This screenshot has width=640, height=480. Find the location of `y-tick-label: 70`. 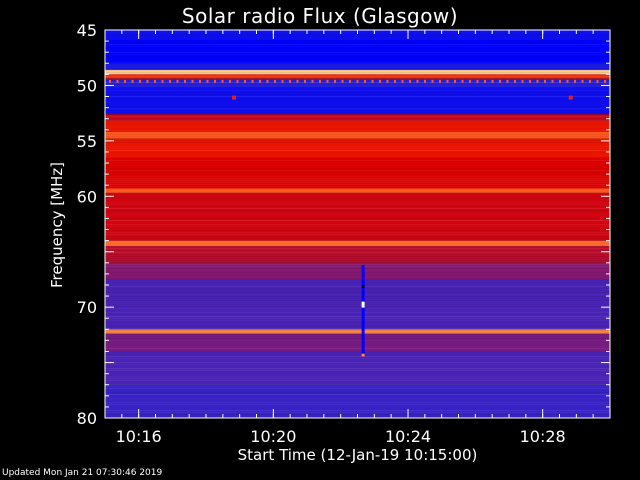

y-tick-label: 70 is located at coordinates (87, 307).